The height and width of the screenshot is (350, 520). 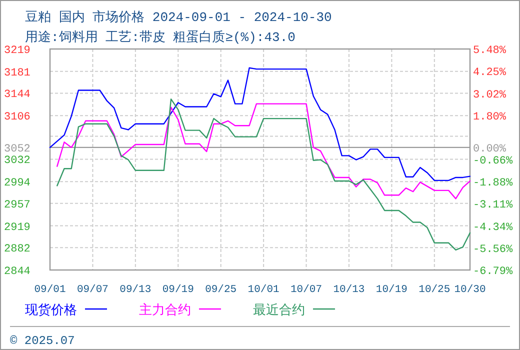 What do you see at coordinates (470, 290) in the screenshot?
I see `x-tick-label: 10/30` at bounding box center [470, 290].